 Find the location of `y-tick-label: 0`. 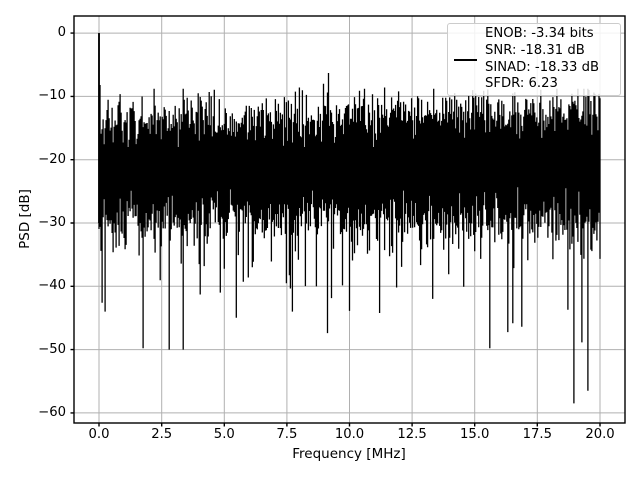

y-tick-label: 0 is located at coordinates (61, 33).